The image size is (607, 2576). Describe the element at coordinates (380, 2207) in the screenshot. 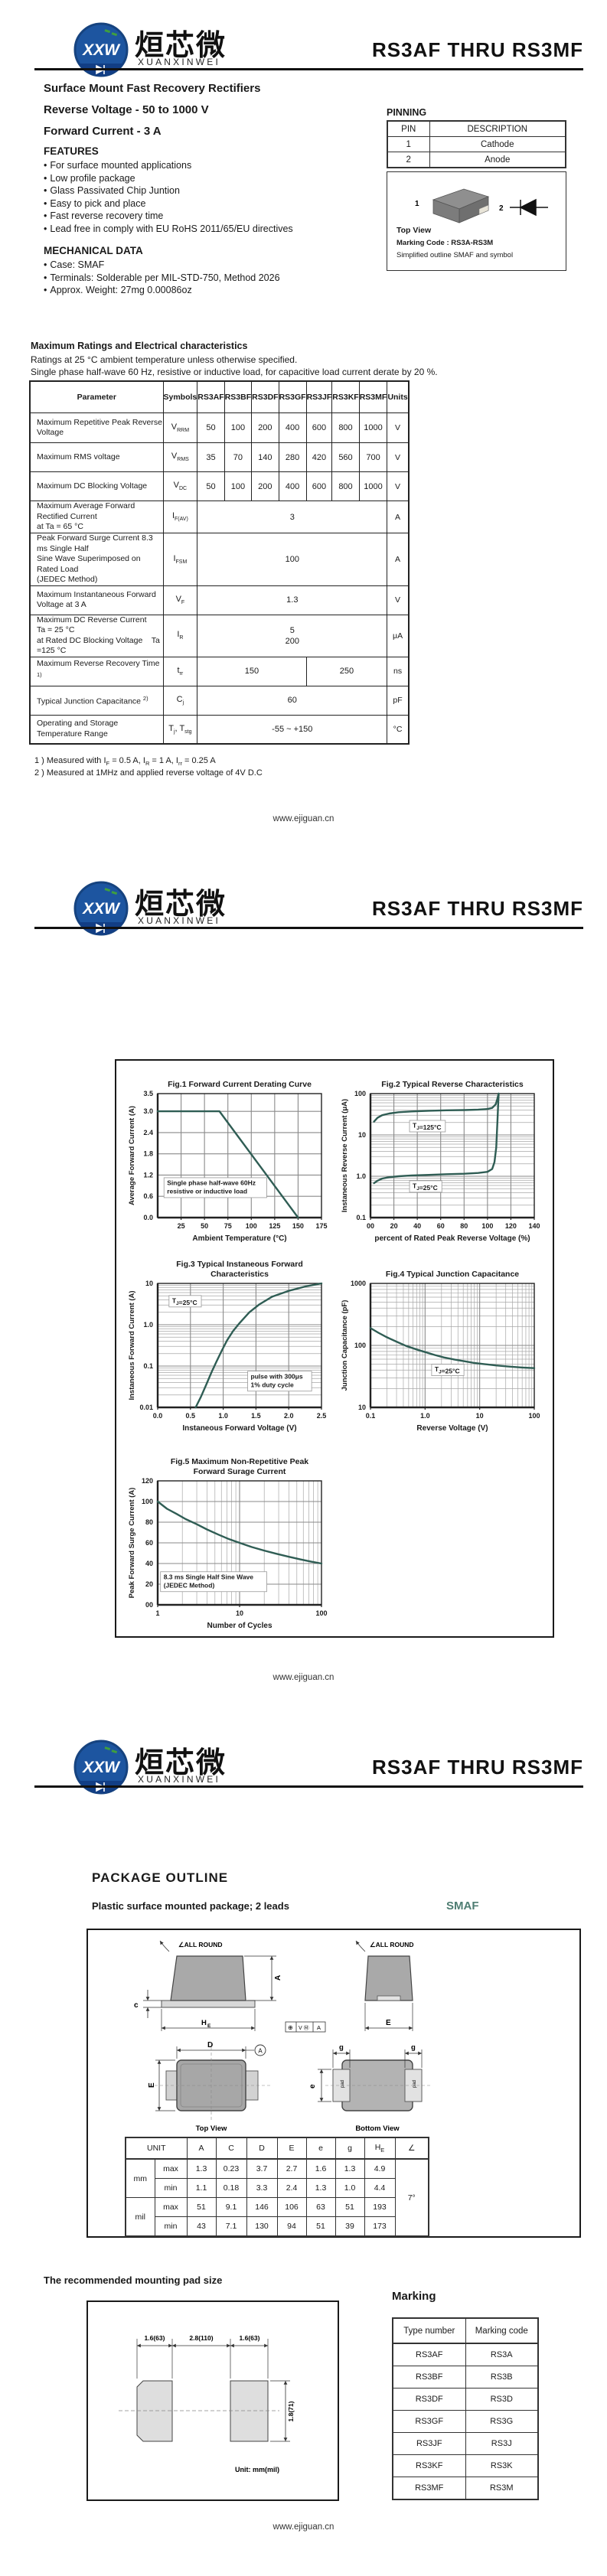

I see `value-cell: 193` at that location.